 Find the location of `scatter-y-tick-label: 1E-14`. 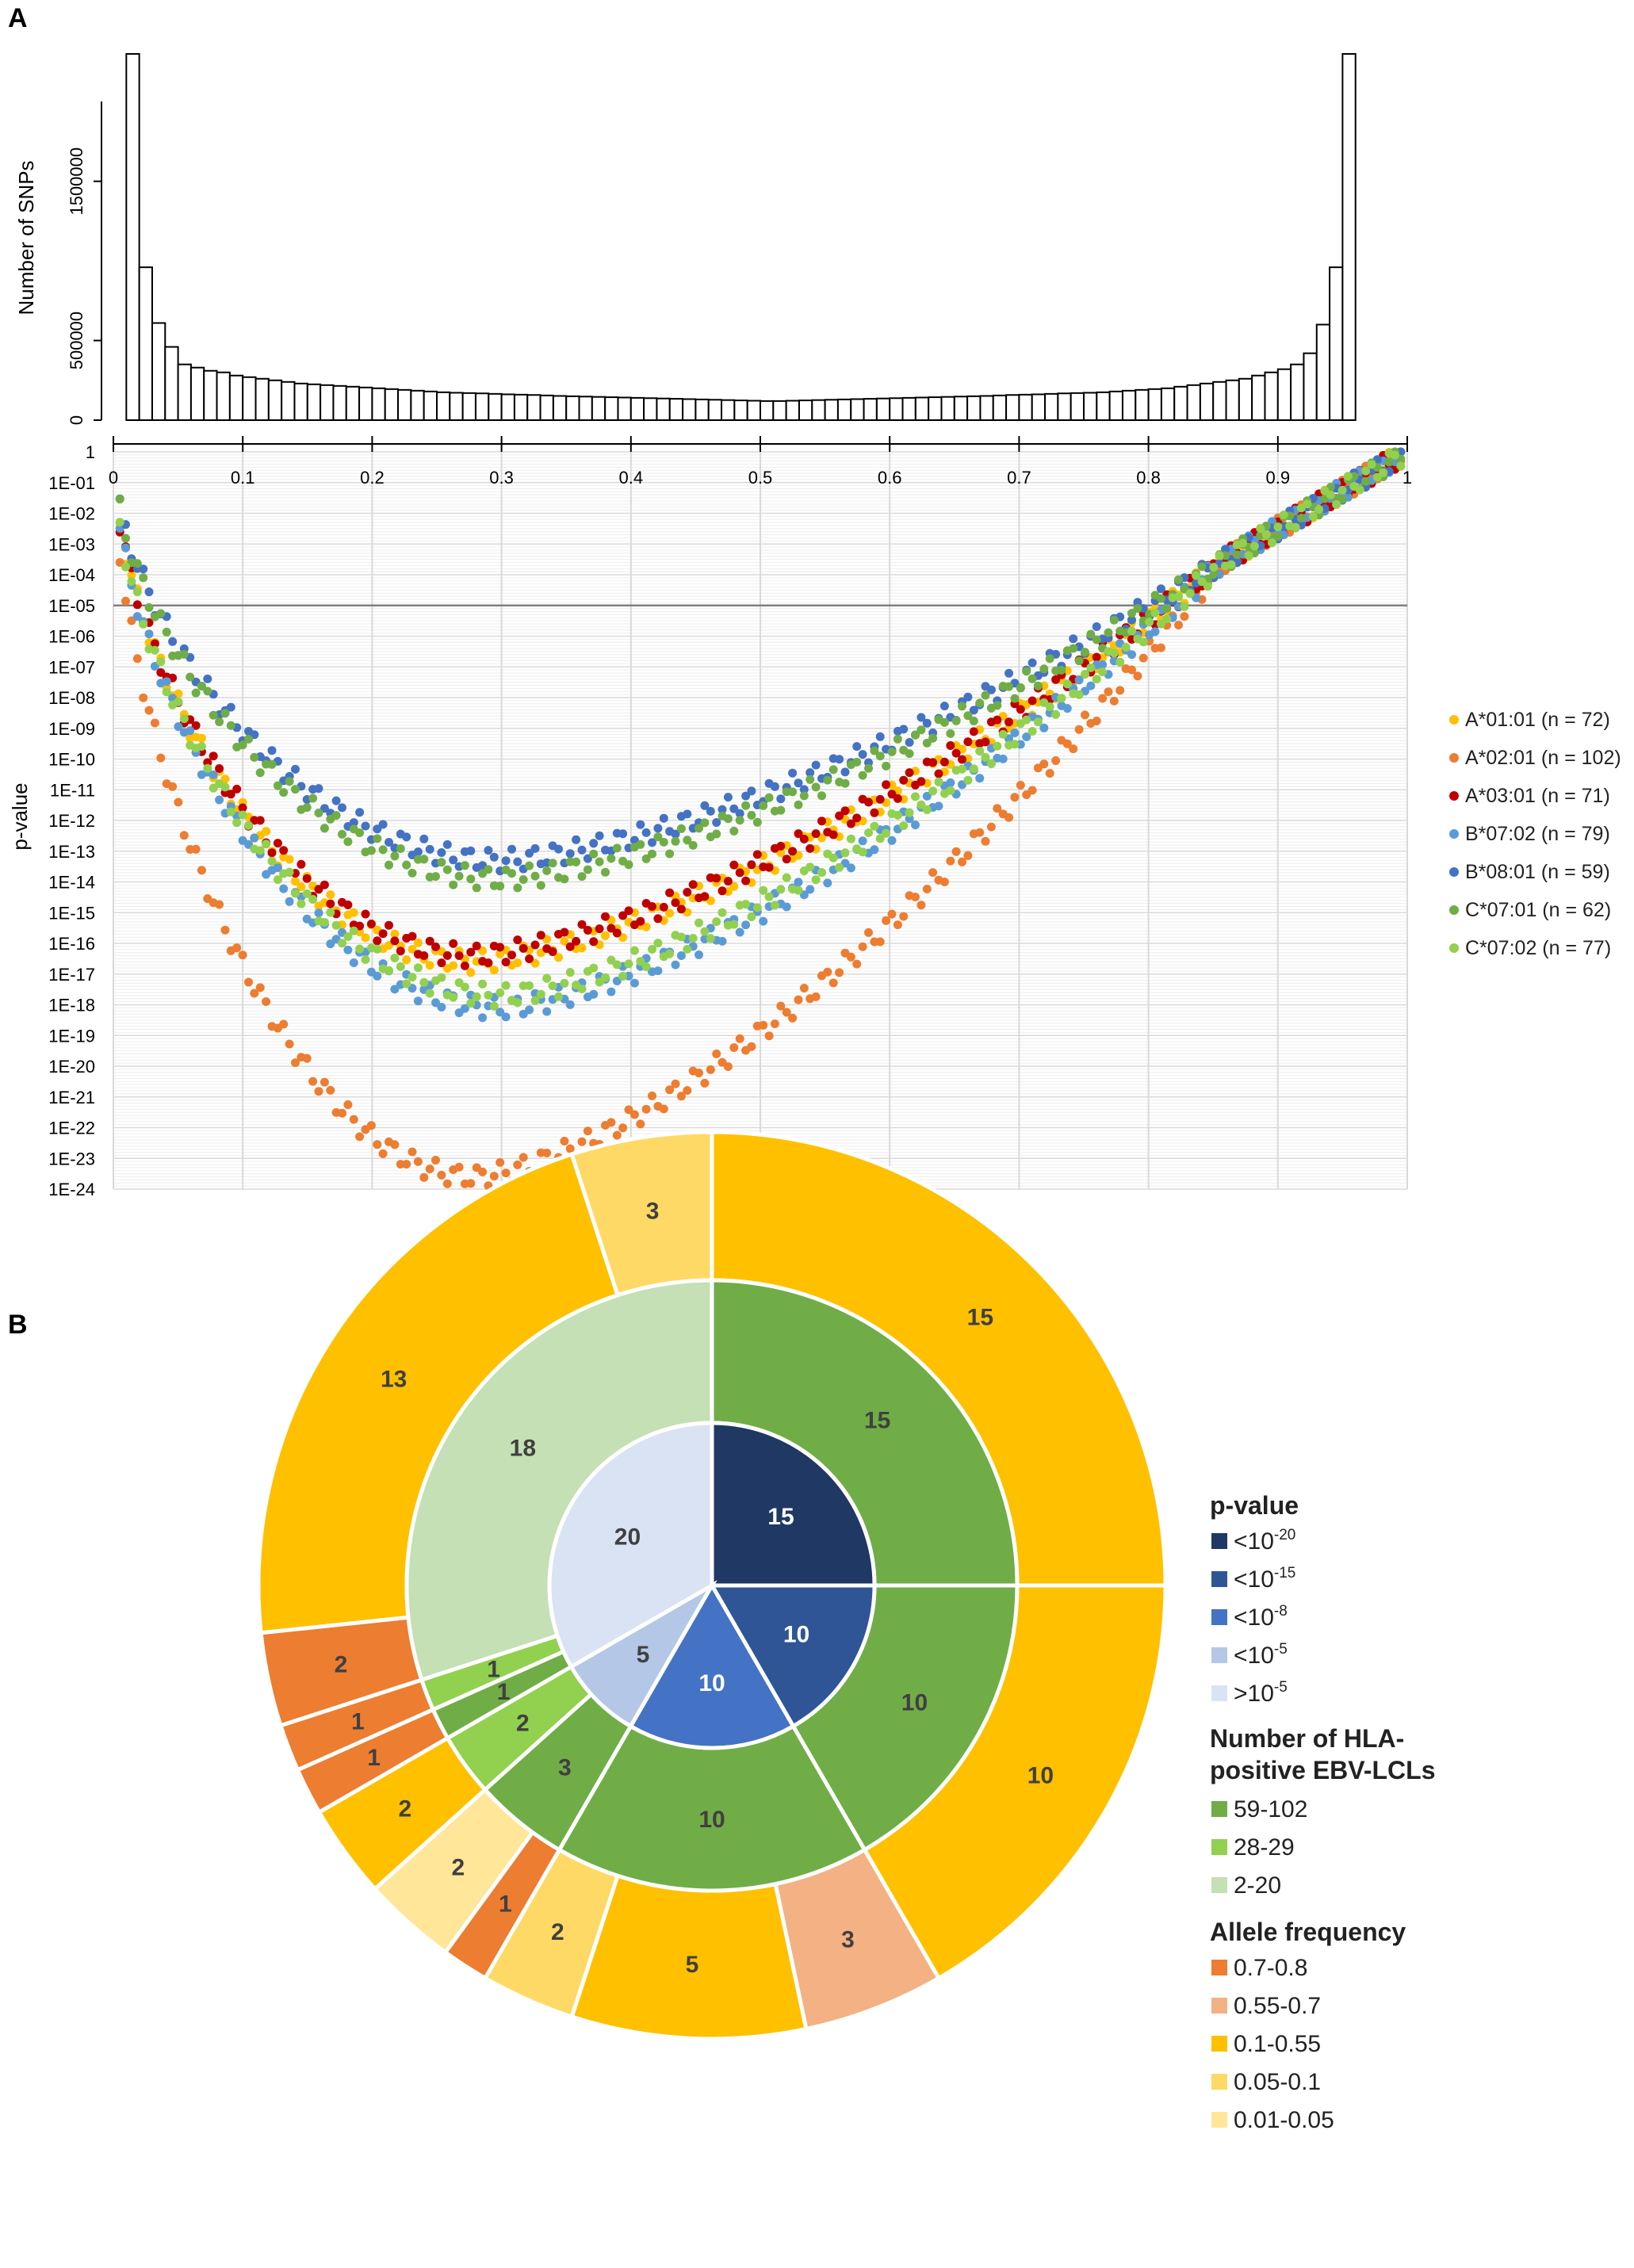

scatter-y-tick-label: 1E-14 is located at coordinates (71, 883).